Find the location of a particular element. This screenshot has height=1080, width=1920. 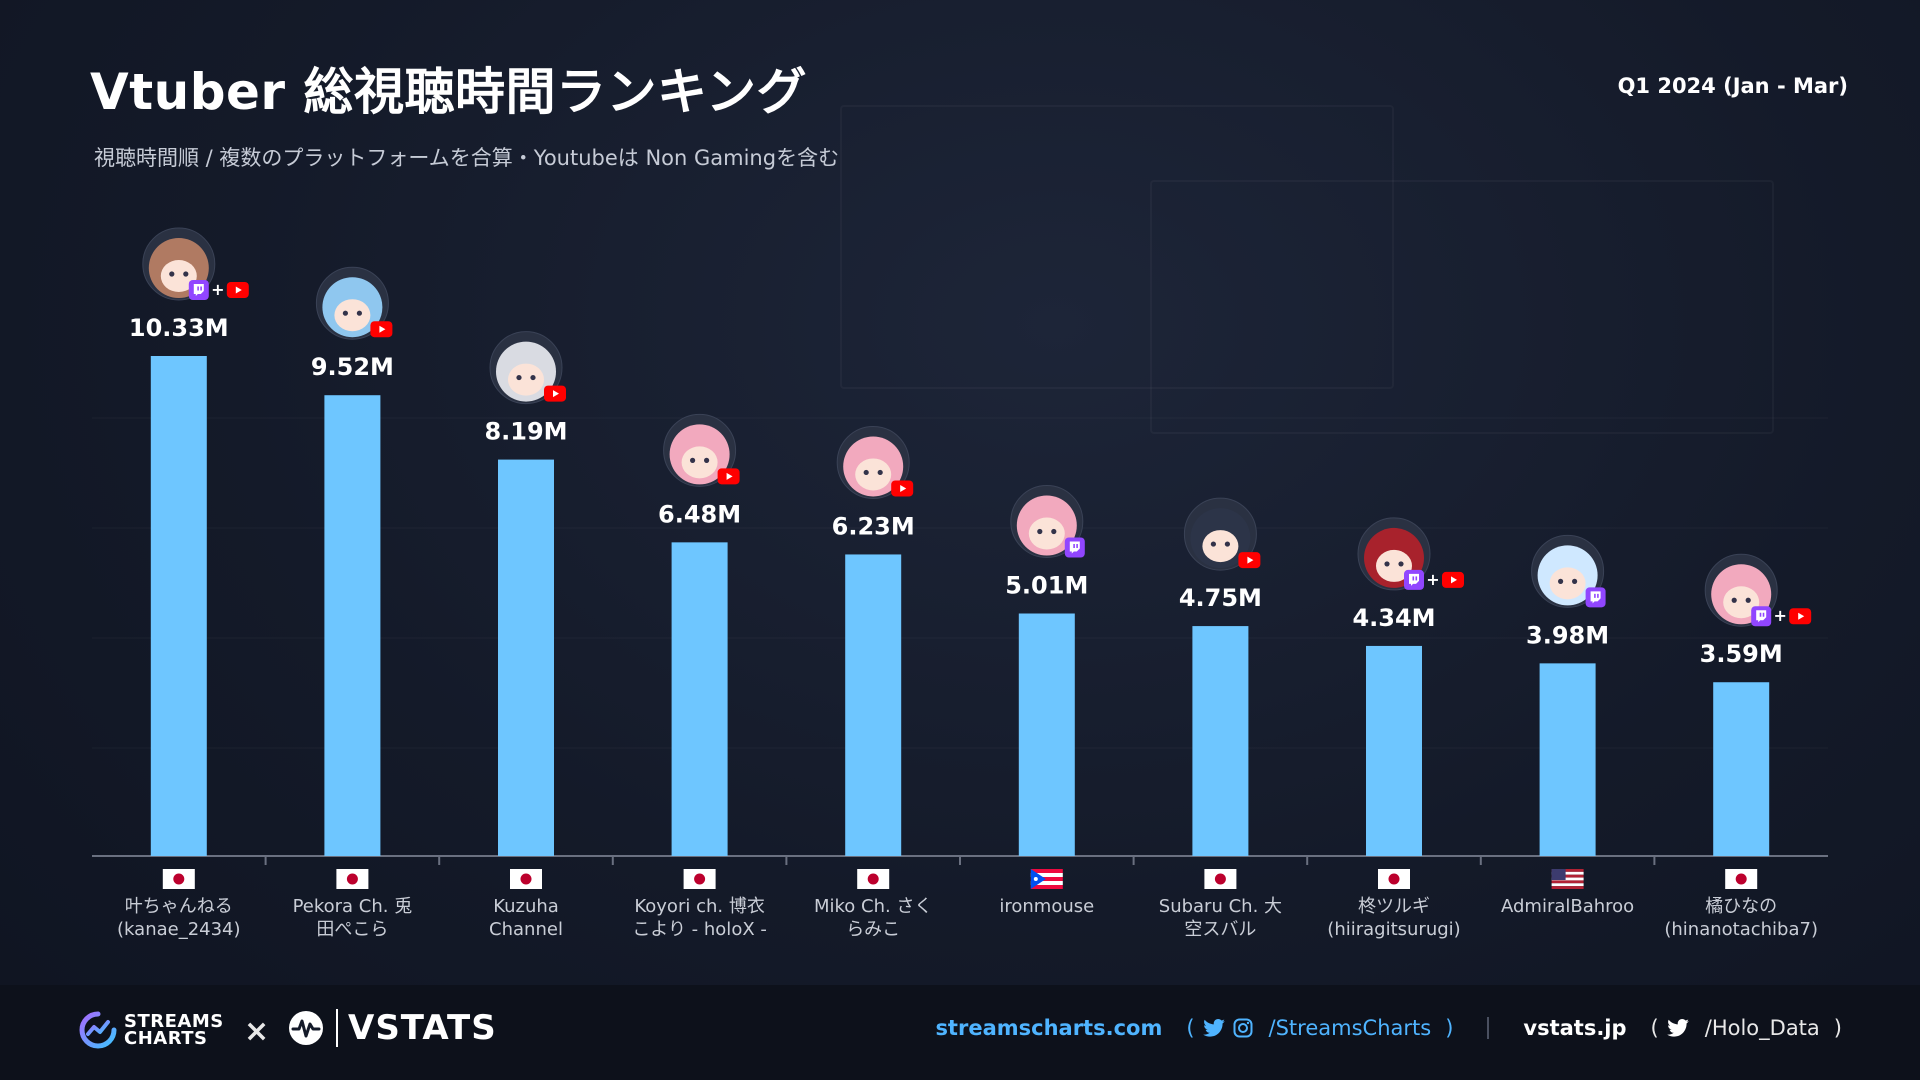

avatar-panda is located at coordinates (1568, 571).